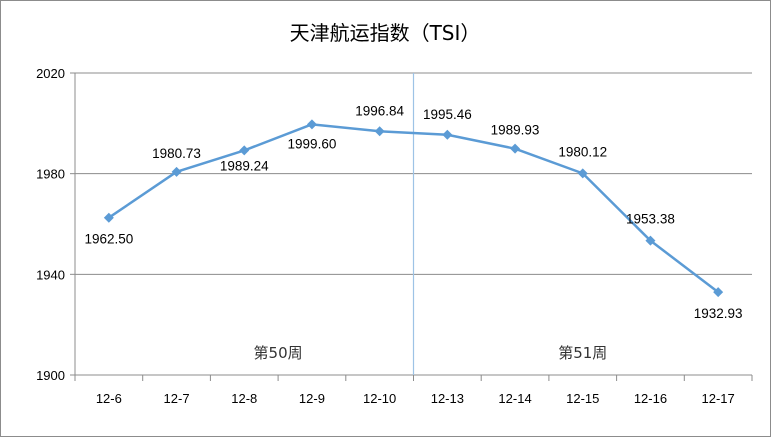 The image size is (771, 437). Describe the element at coordinates (50, 375) in the screenshot. I see `y-tick-label-0: 1900` at that location.